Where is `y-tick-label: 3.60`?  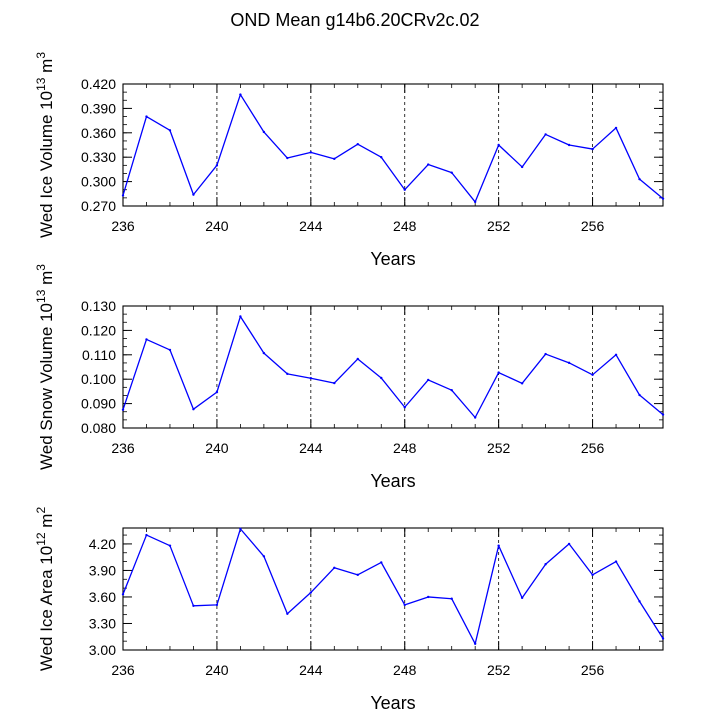 y-tick-label: 3.60 is located at coordinates (102, 597).